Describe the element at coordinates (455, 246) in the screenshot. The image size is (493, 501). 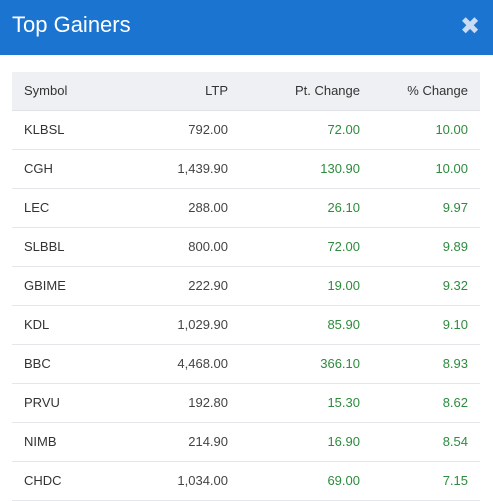
I see `pct-change-cell: 9.89` at that location.